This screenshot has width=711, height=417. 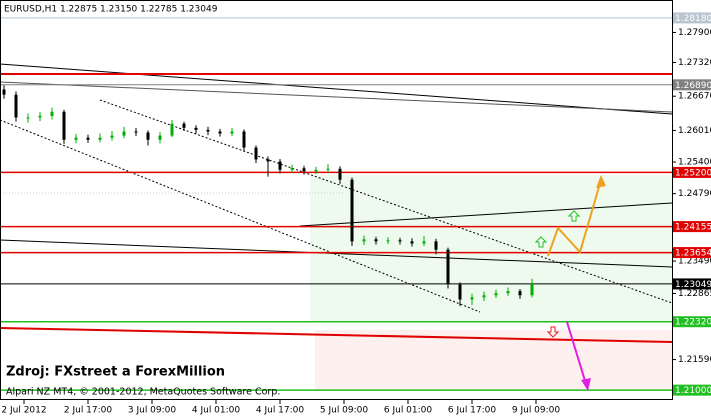 I want to click on y-tick-label: 1.21590, so click(x=694, y=360).